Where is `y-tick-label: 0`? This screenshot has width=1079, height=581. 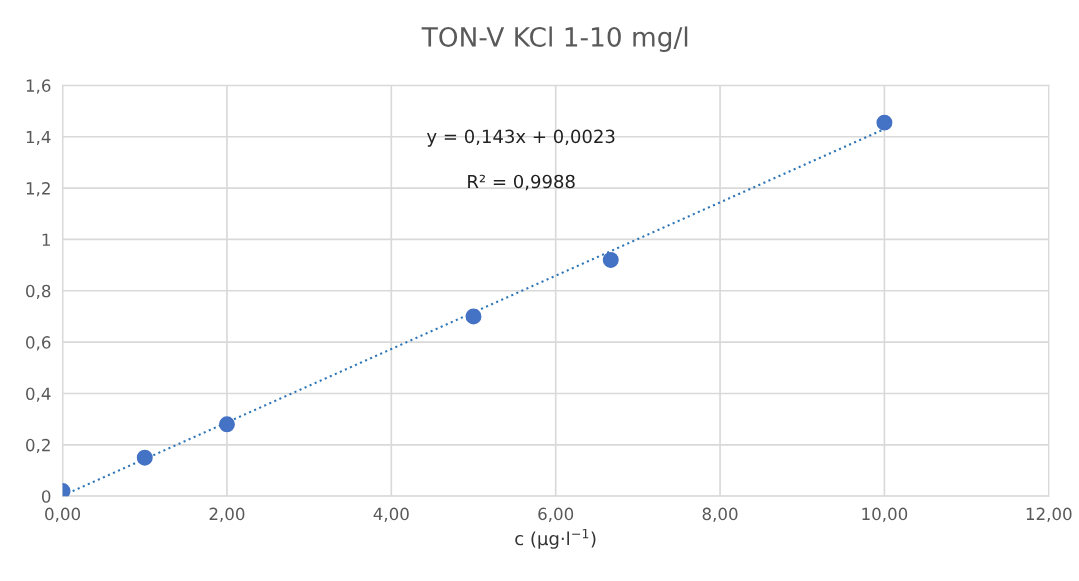 y-tick-label: 0 is located at coordinates (46, 496).